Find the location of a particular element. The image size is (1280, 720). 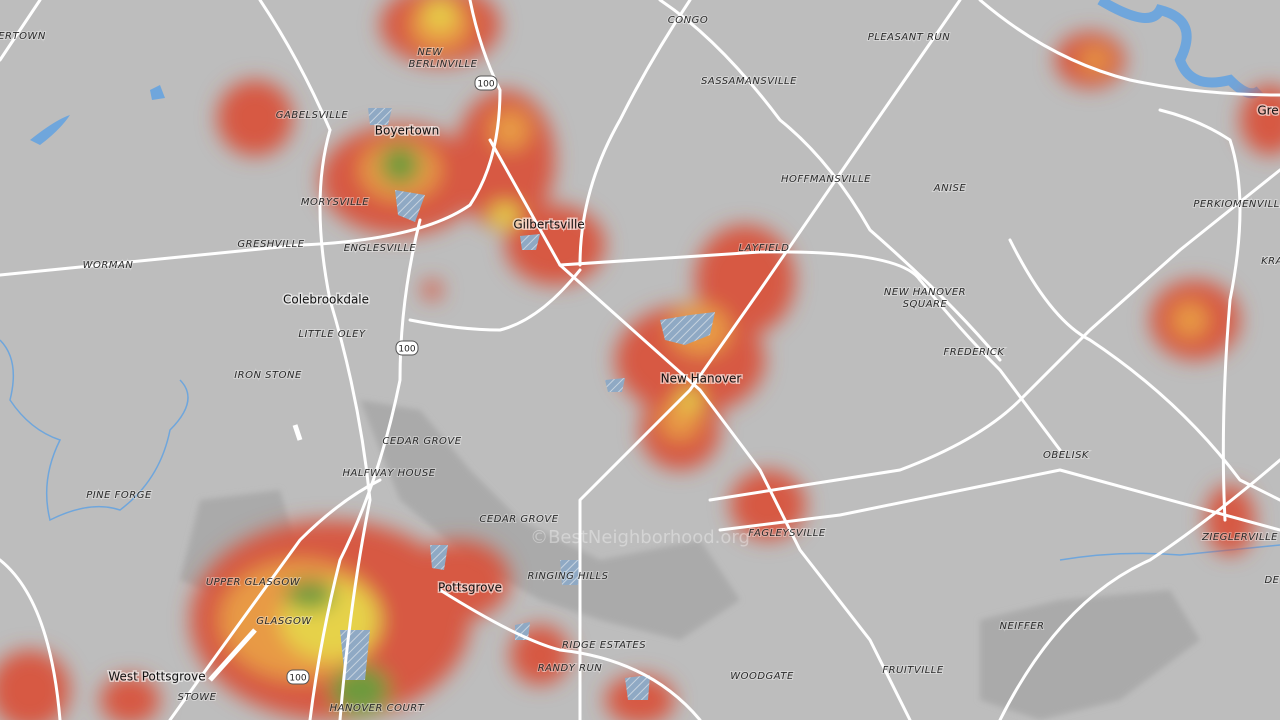

place-label: SASSAMANSVILLE is located at coordinates (749, 81).